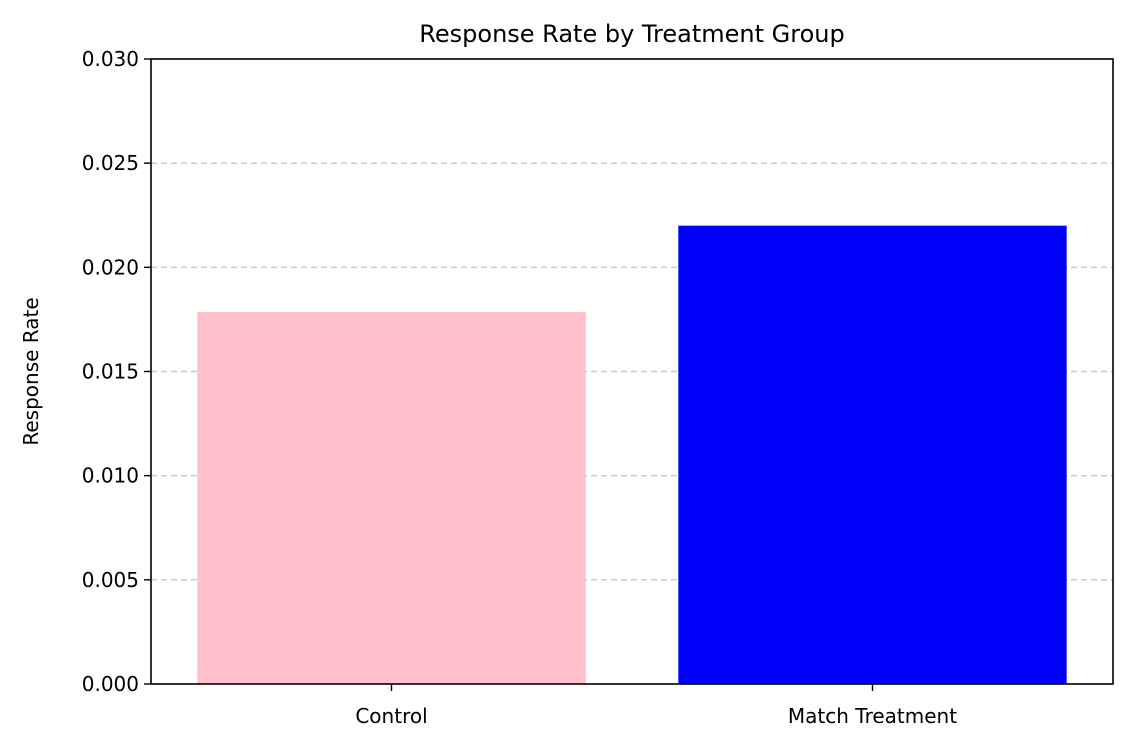 The image size is (1132, 748). I want to click on chart-title: Response Rate by Treatment Group, so click(631, 34).